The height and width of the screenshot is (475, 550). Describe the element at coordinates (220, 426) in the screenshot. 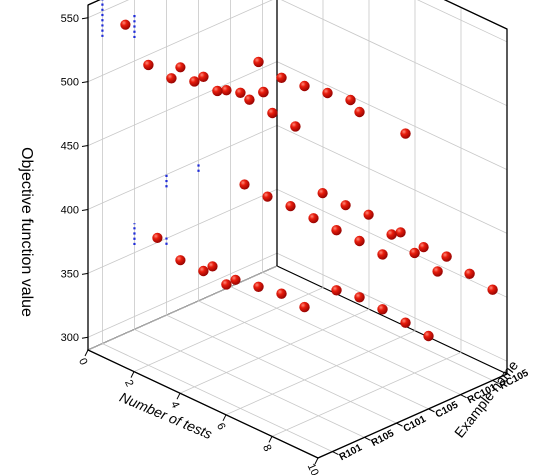

I see `x-tick-label: 6` at that location.